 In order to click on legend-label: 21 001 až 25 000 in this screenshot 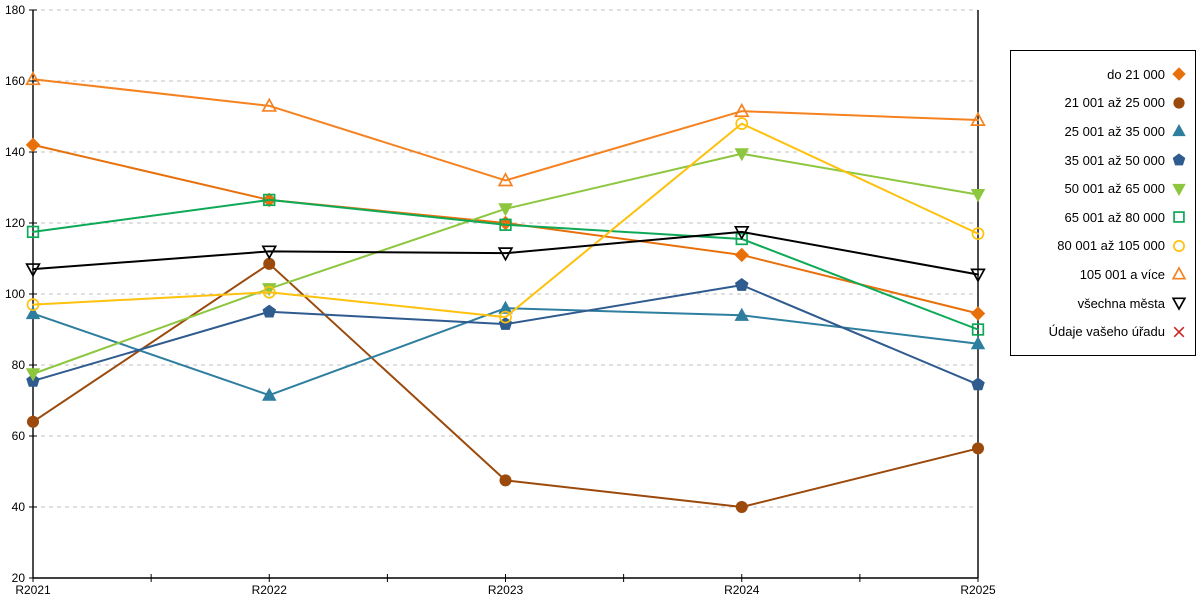, I will do `click(1114, 103)`.